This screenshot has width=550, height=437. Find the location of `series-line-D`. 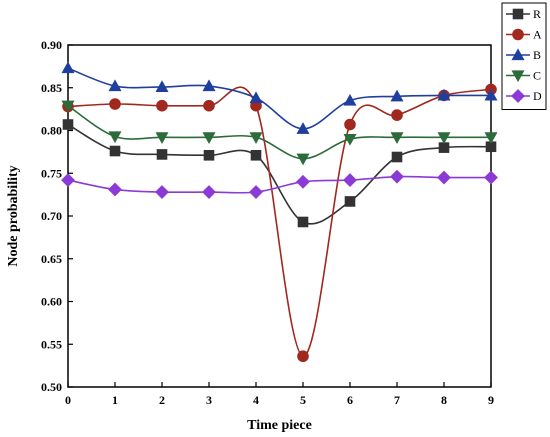

series-line-D is located at coordinates (279, 184).